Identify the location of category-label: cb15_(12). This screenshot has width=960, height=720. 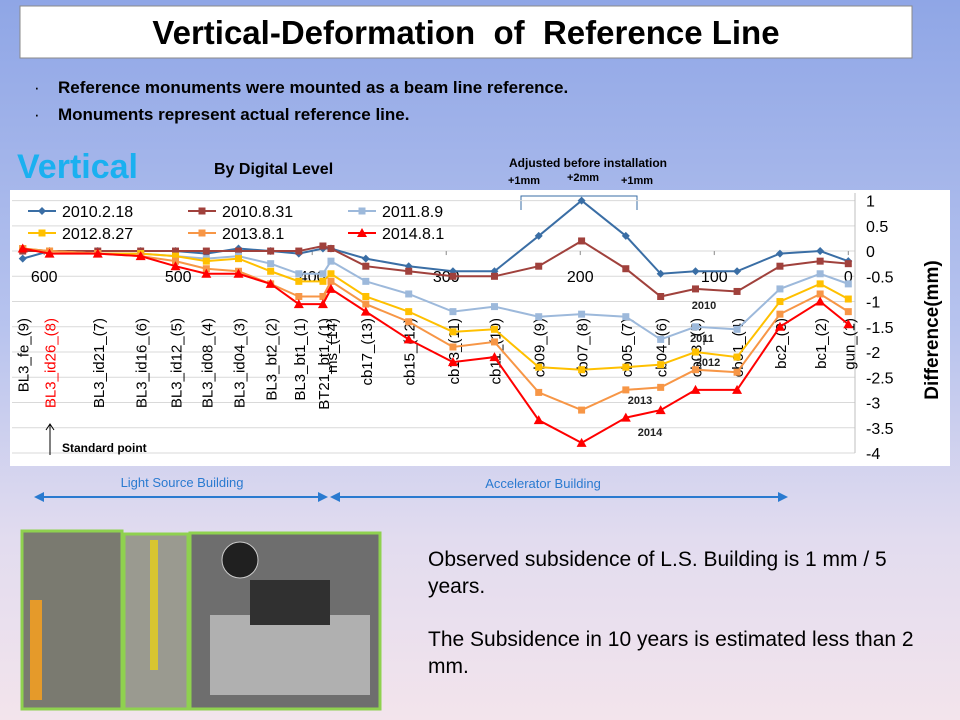
(410, 352).